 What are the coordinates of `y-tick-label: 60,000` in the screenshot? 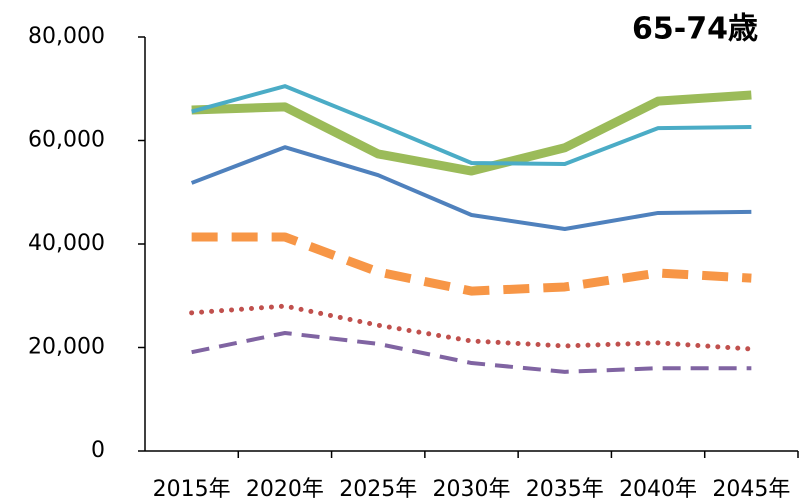 It's located at (66, 140).